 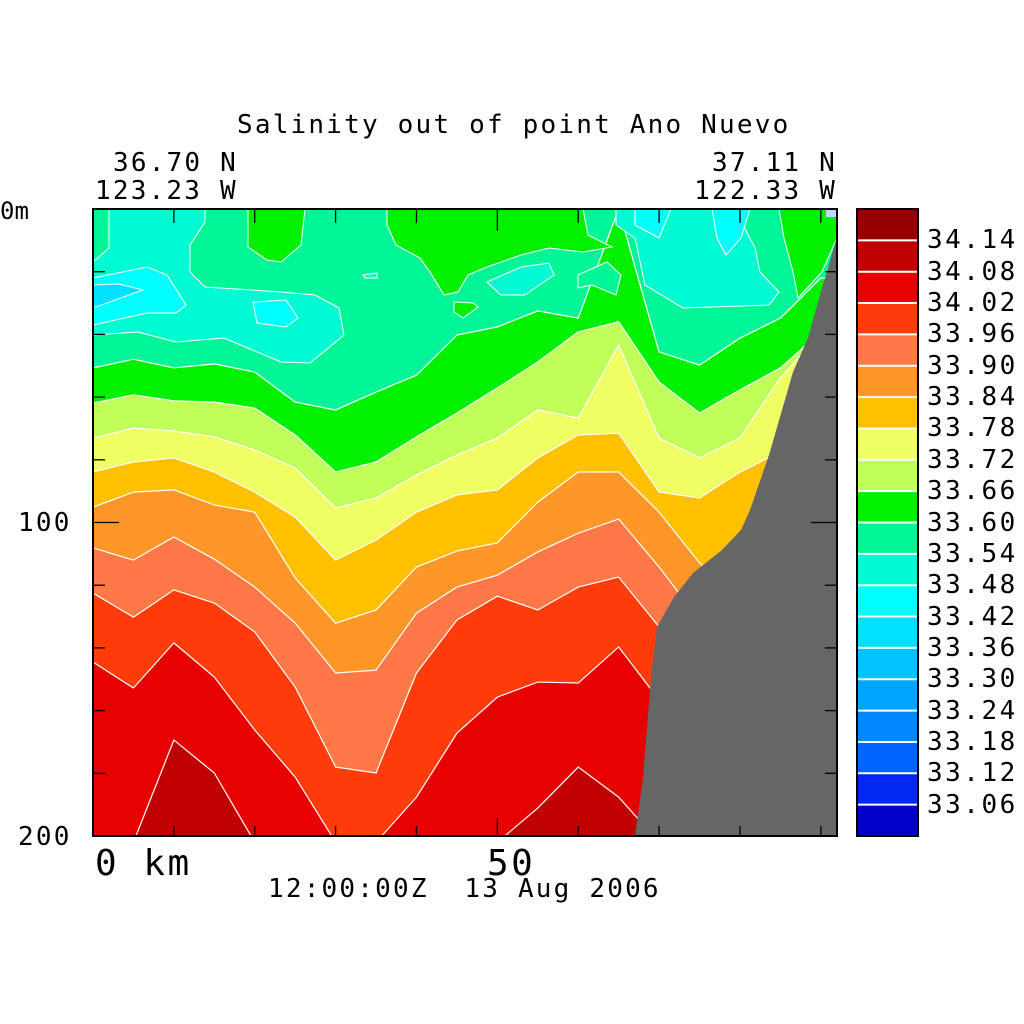 What do you see at coordinates (276, 236) in the screenshot?
I see `green-patch-top-left` at bounding box center [276, 236].